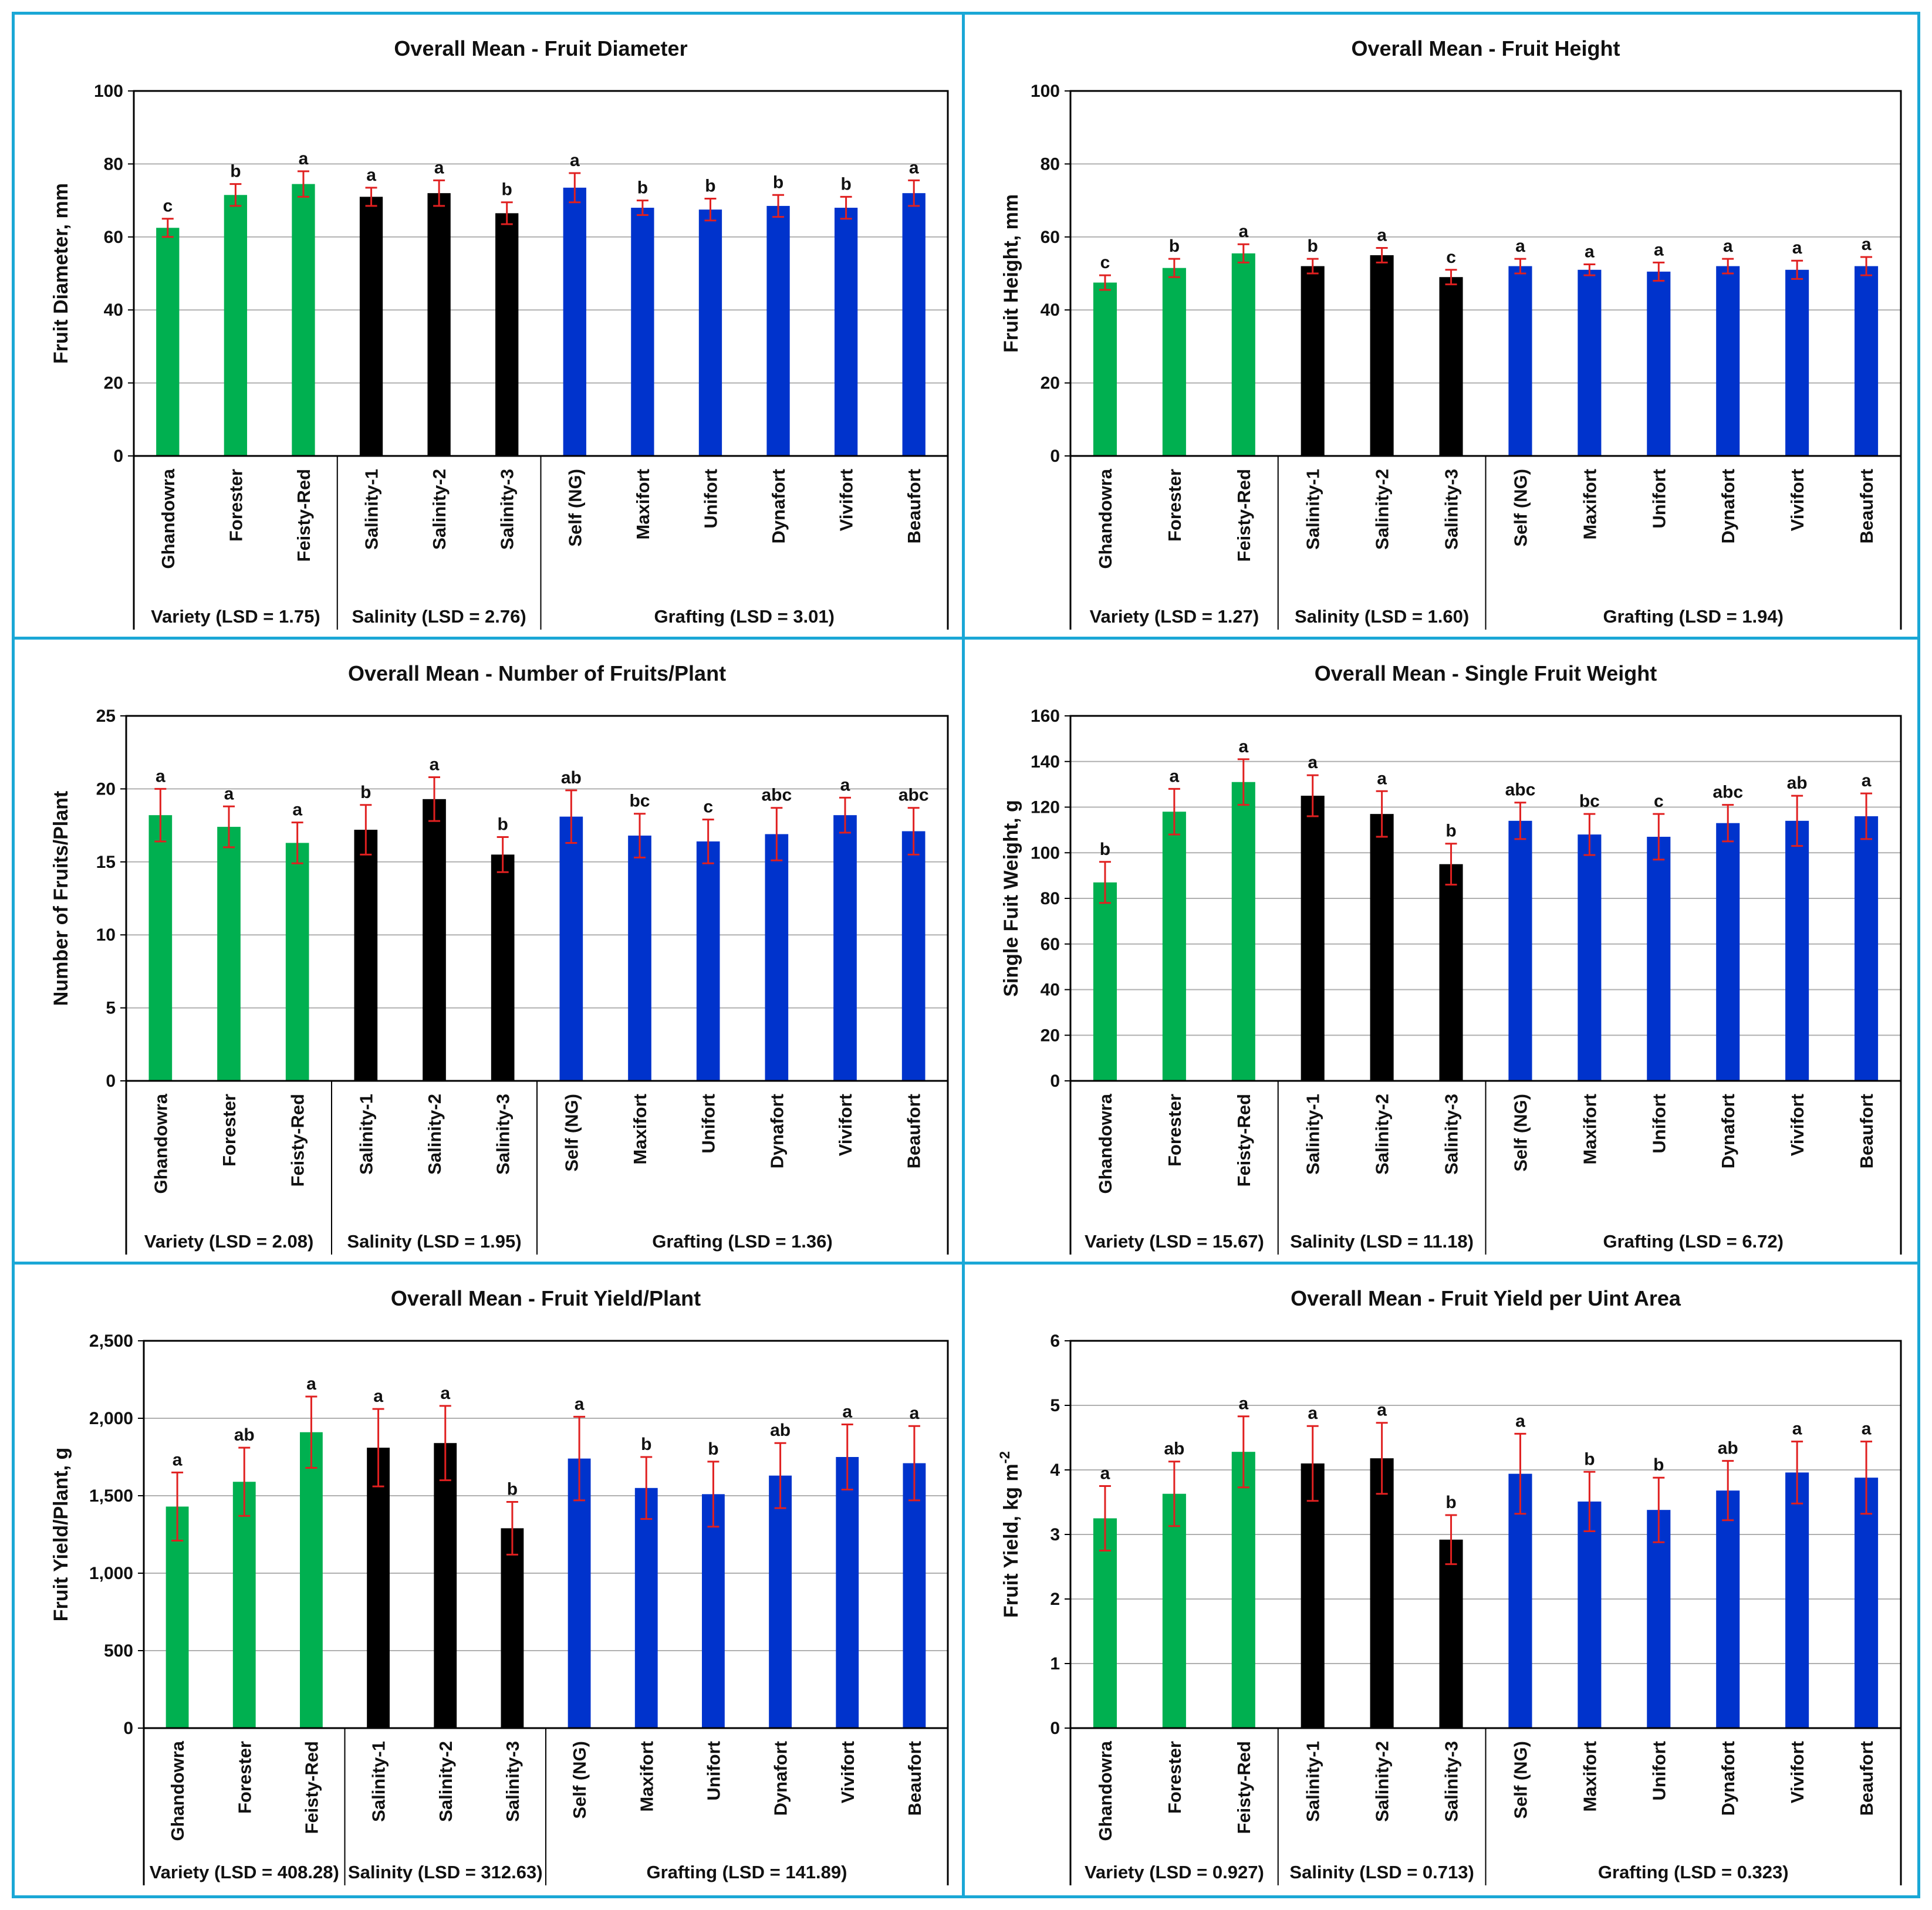  I want to click on y-tick-label: 2,000, so click(111, 1419).